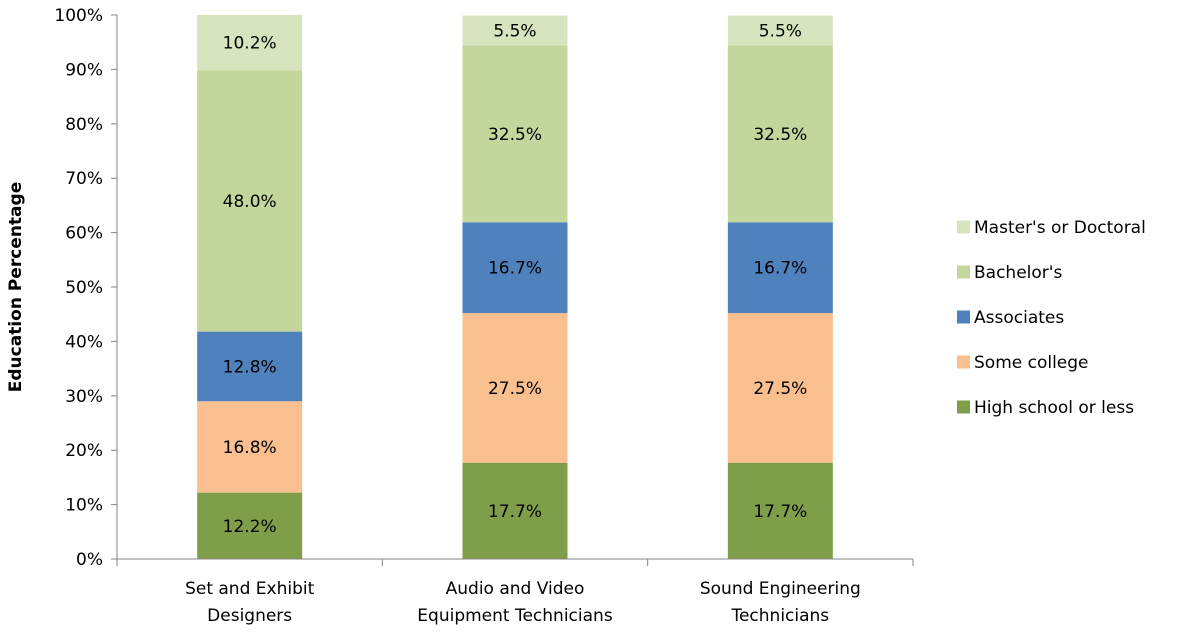  I want to click on x-category-label: Audio and Video Equipment Technicians, so click(515, 602).